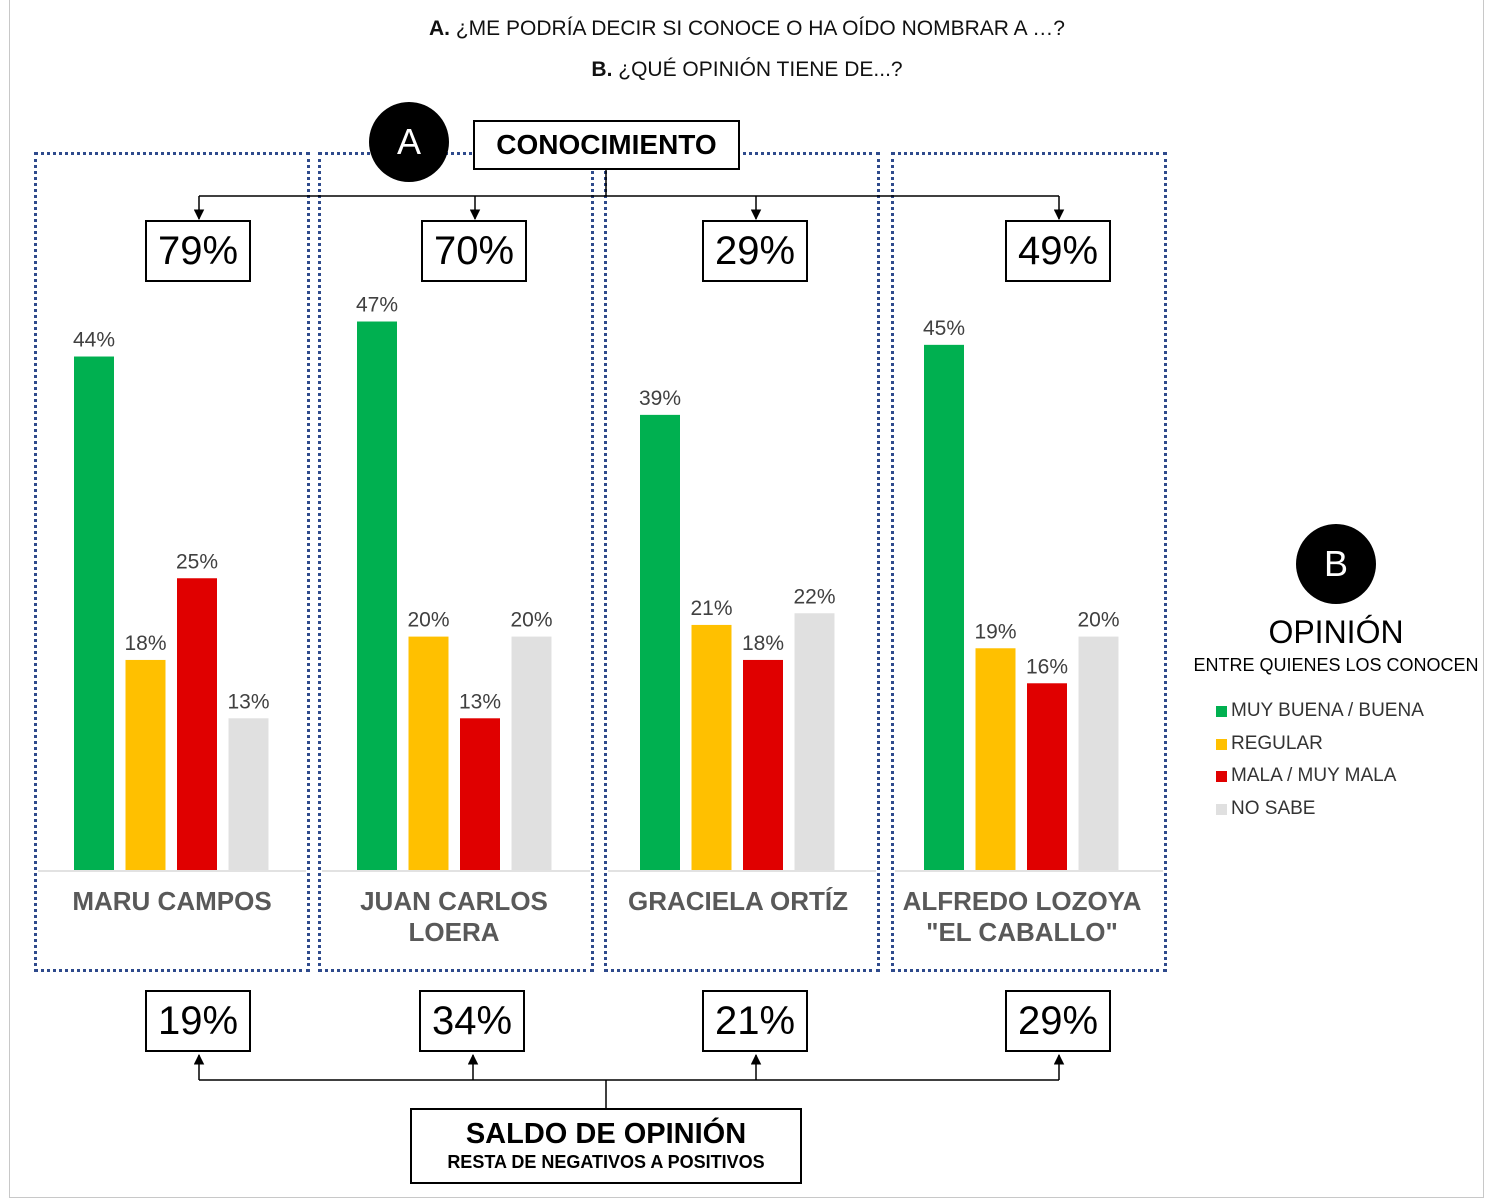 The width and height of the screenshot is (1494, 1202). Describe the element at coordinates (814, 596) in the screenshot. I see `data-label-no-sabe-3: 22%` at that location.